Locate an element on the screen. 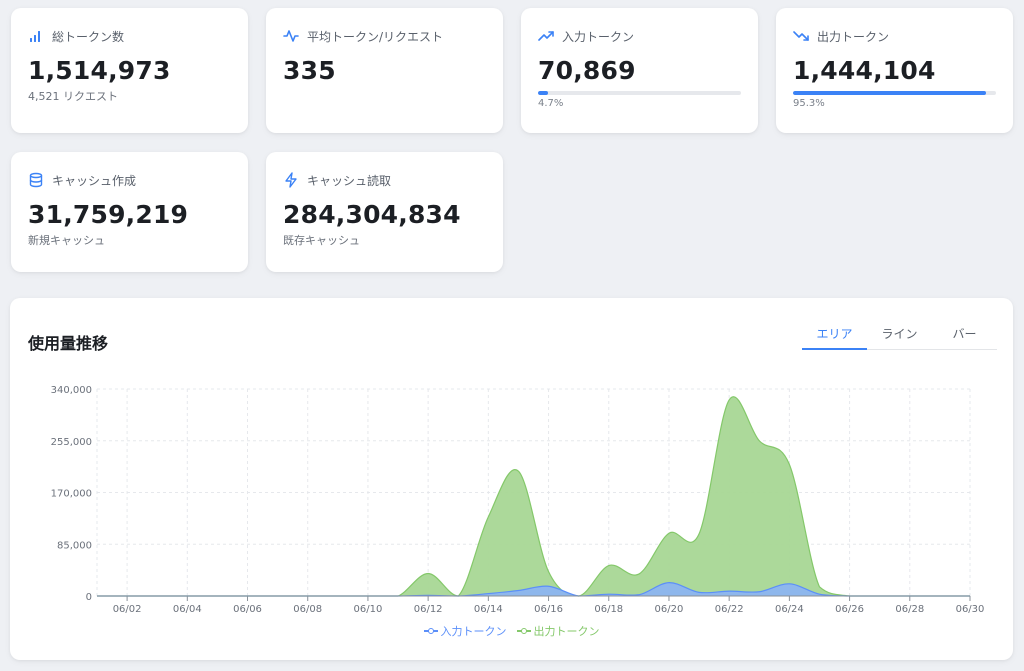 The height and width of the screenshot is (671, 1024). cache-read-value: 284,304,834 is located at coordinates (372, 214).